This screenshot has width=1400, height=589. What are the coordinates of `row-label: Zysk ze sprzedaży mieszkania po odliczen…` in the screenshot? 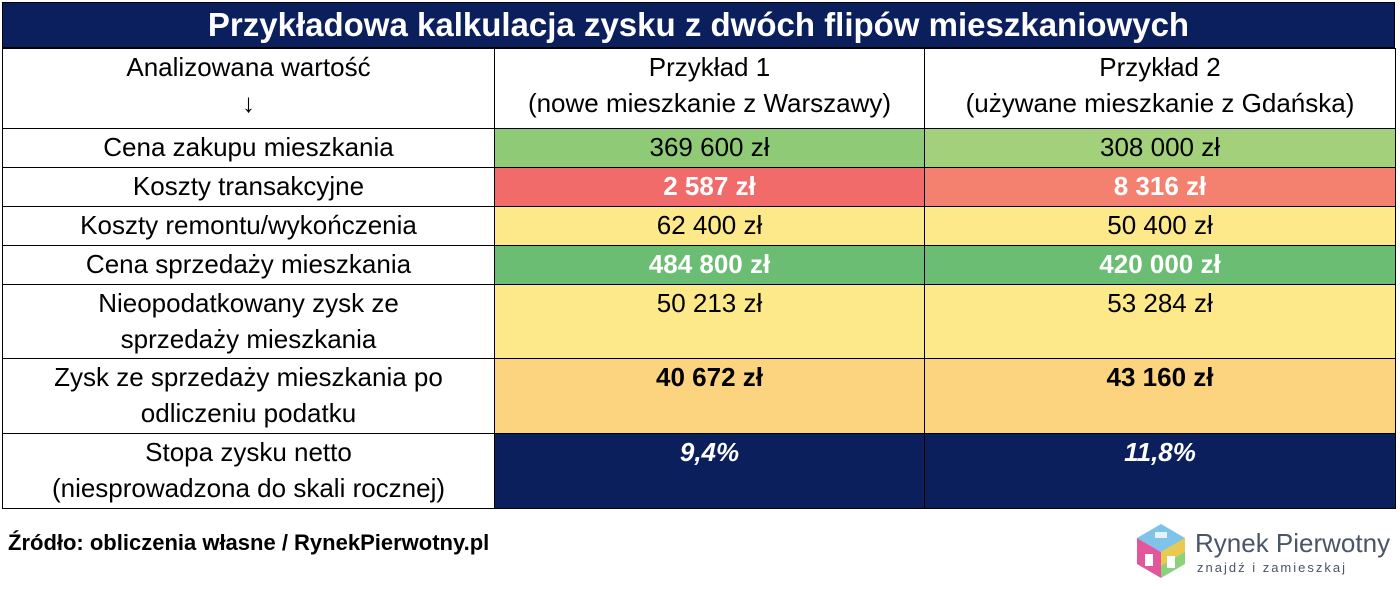 It's located at (248, 396).